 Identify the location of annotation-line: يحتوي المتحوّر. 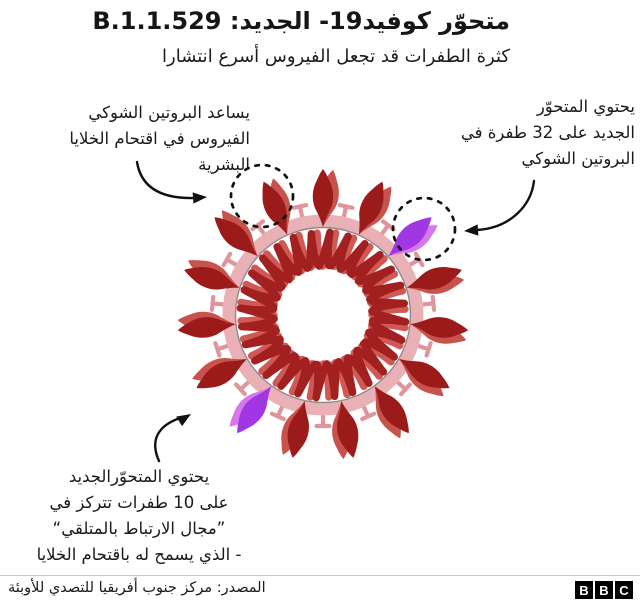
(585, 106).